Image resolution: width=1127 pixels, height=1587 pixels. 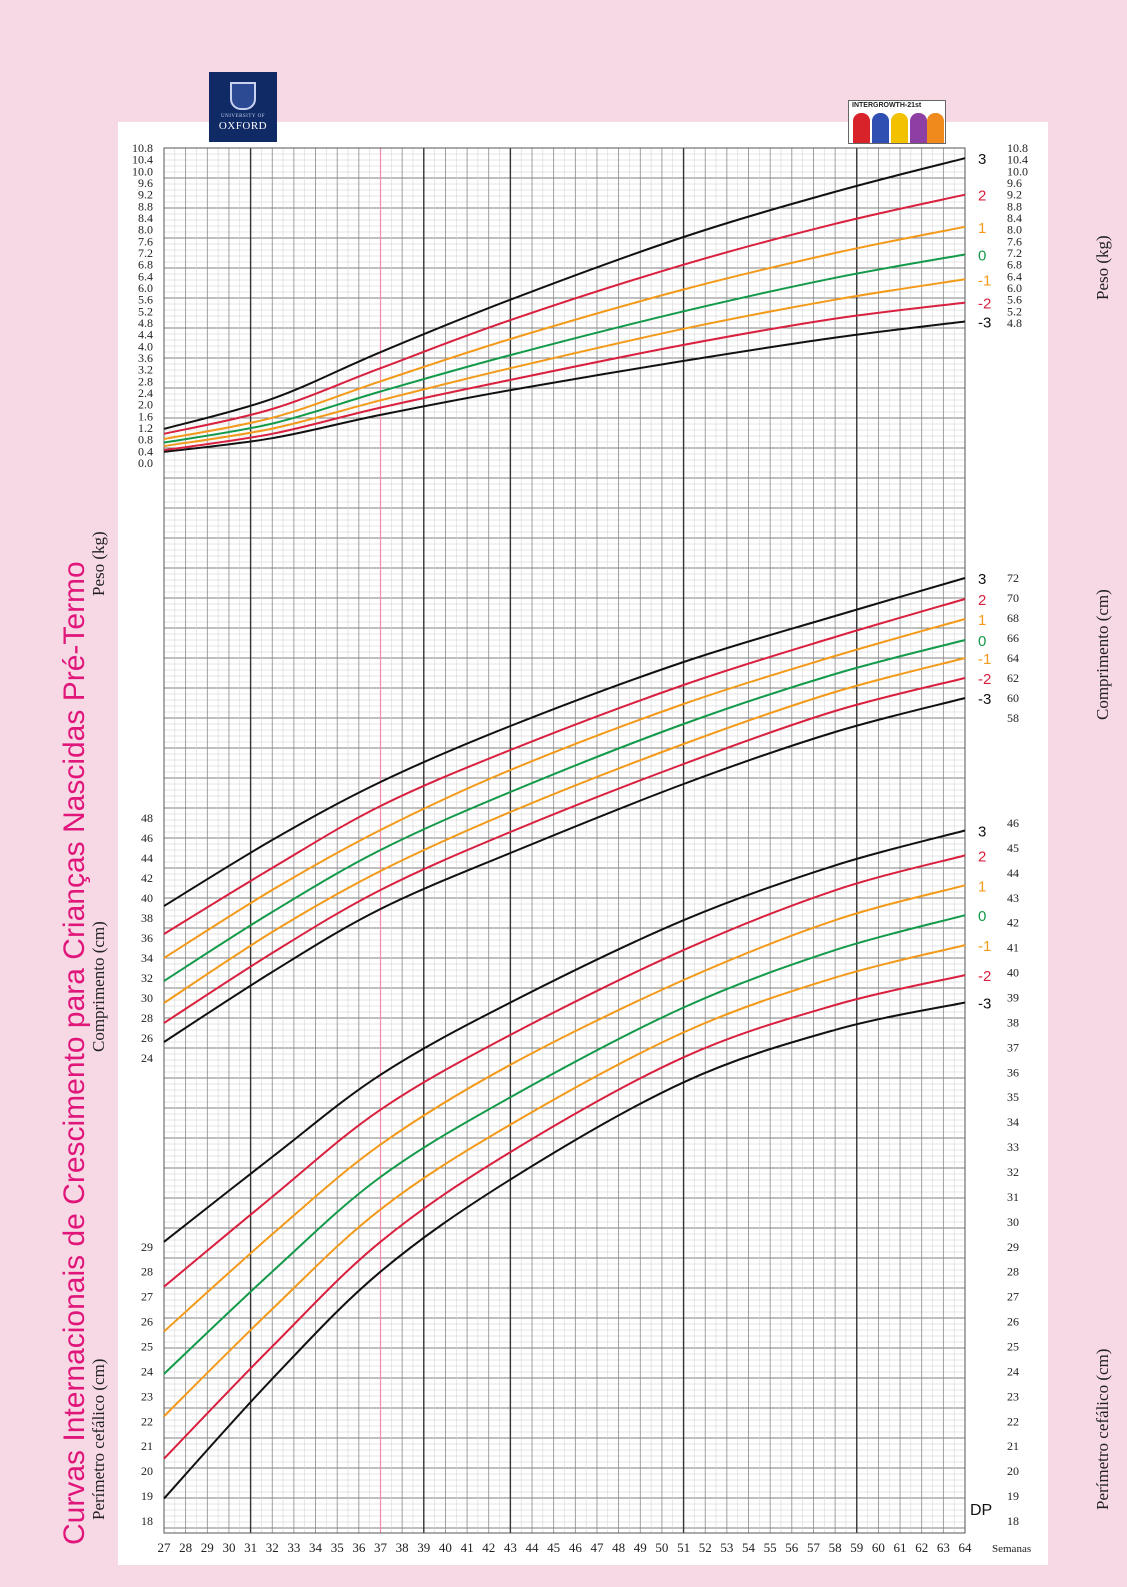 What do you see at coordinates (1013, 1022) in the screenshot?
I see `y-tick-label-right: 38` at bounding box center [1013, 1022].